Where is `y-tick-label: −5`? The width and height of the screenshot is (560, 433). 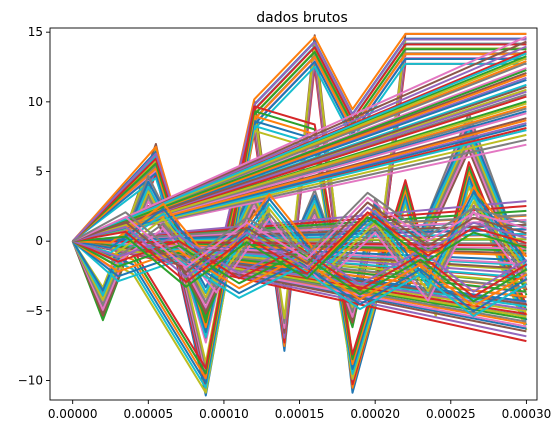 y-tick-label: −5 is located at coordinates (34, 311).